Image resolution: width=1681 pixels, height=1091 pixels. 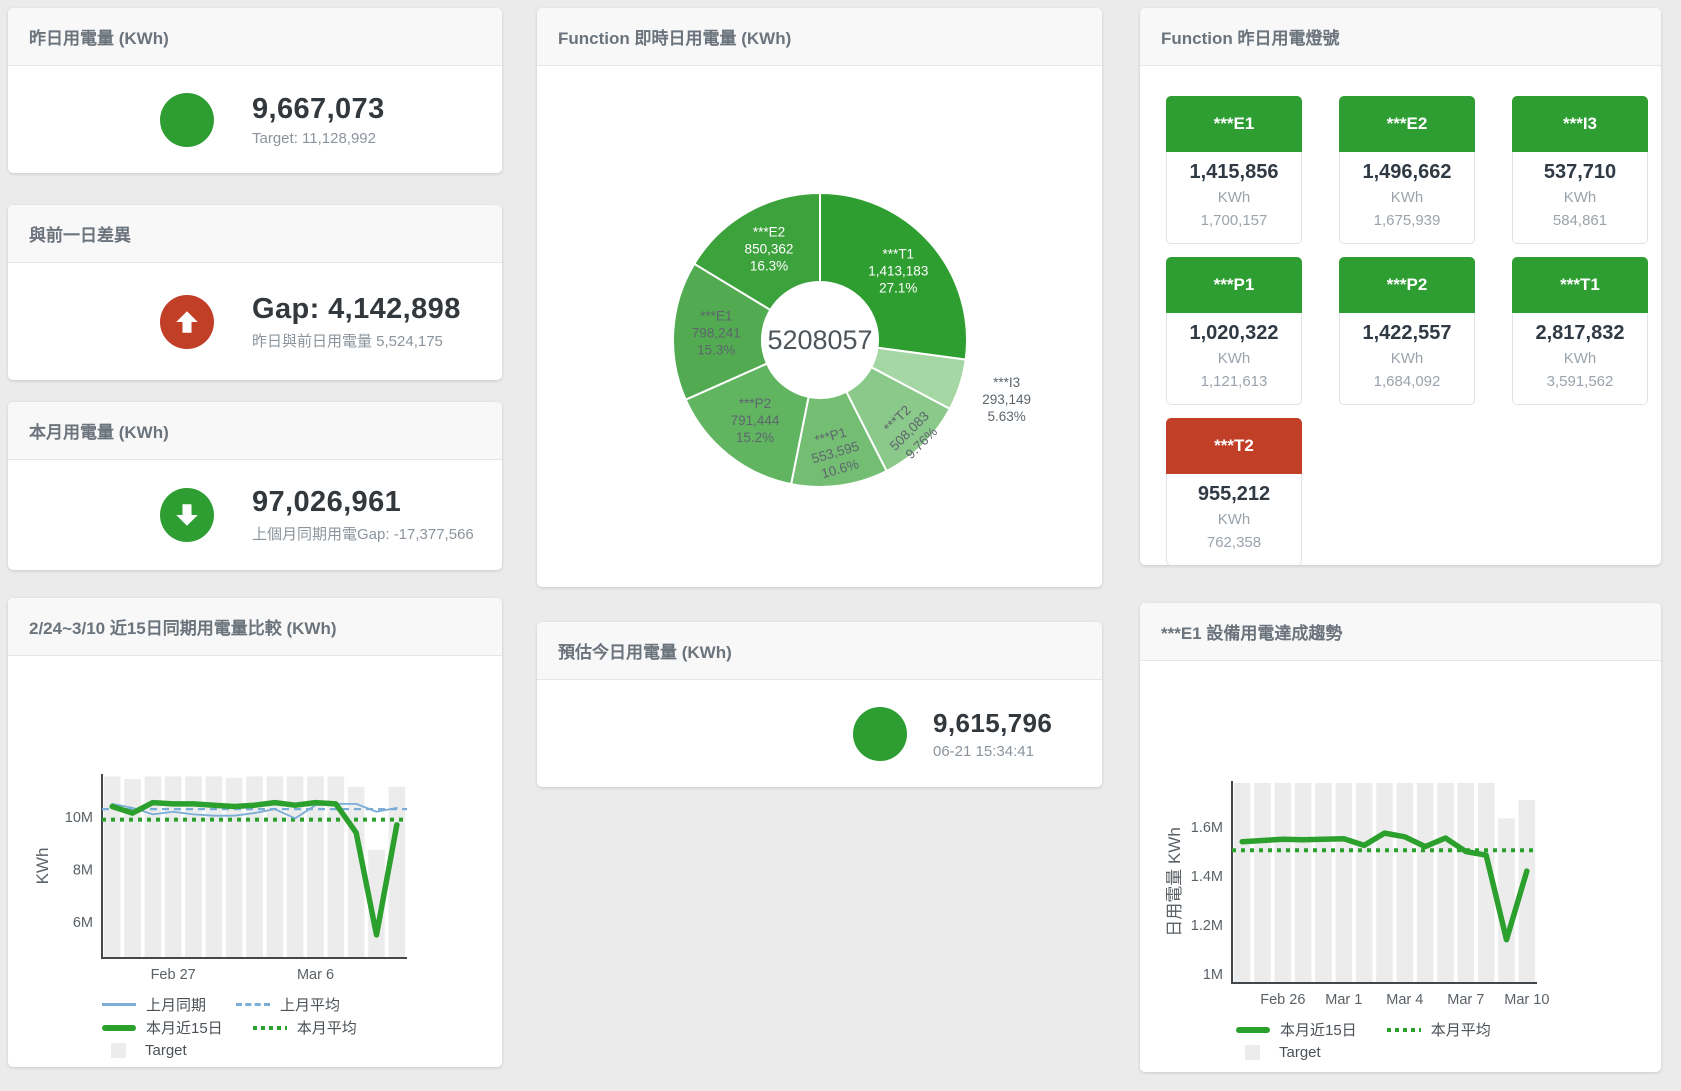 I want to click on month-usage-subtext: 上個月同期用電Gap: -17,377,566, so click(x=363, y=534).